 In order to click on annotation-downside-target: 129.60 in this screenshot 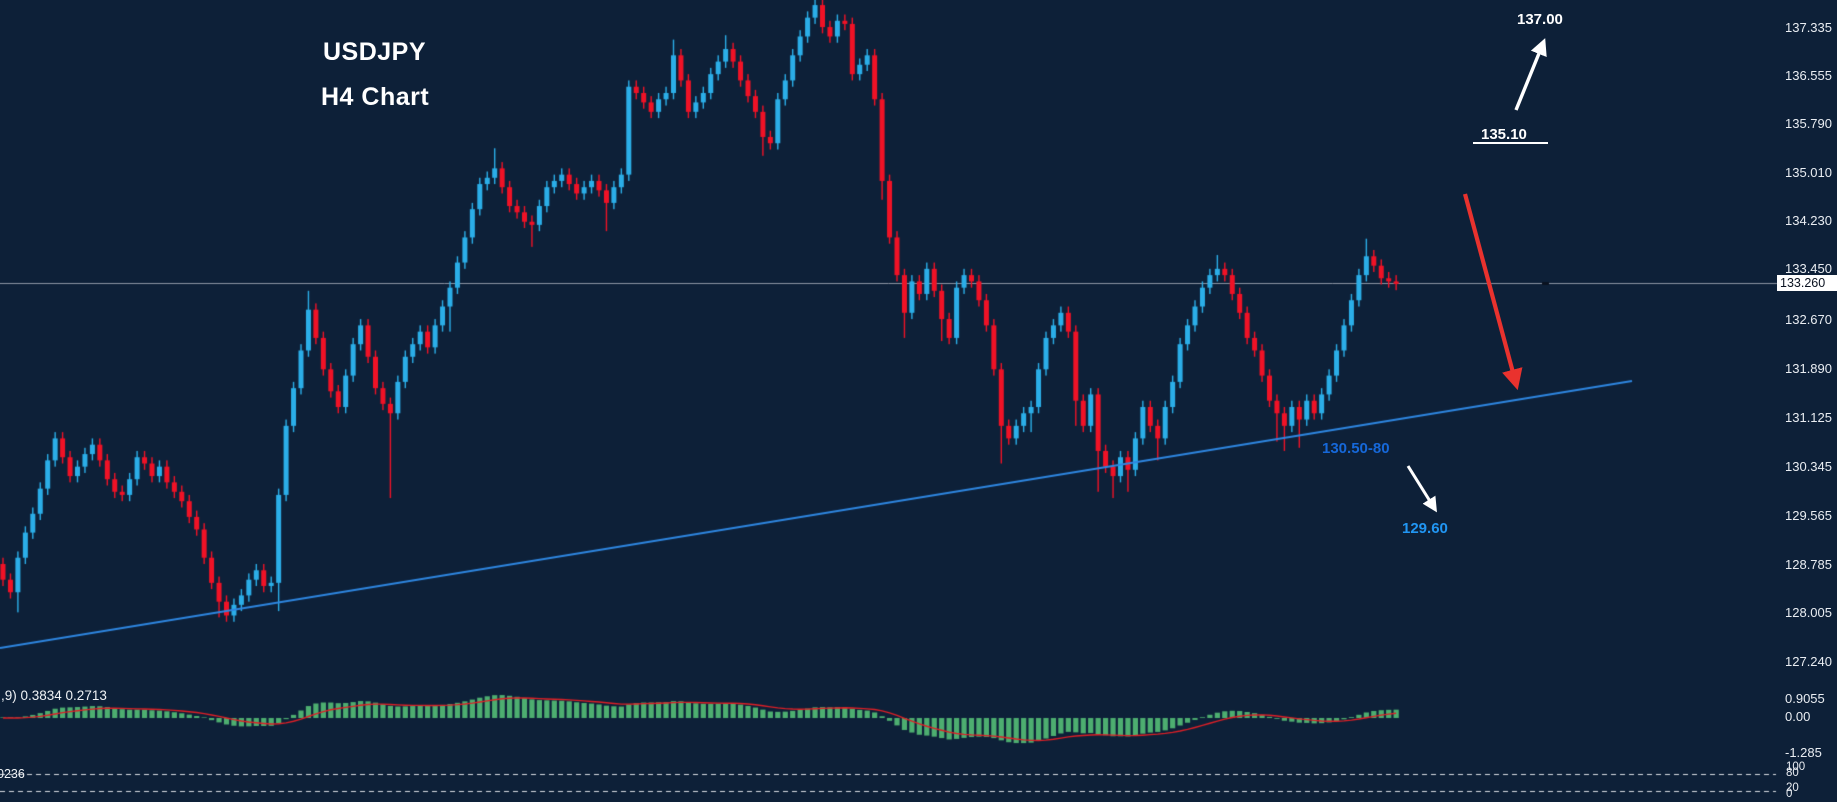, I will do `click(1425, 528)`.